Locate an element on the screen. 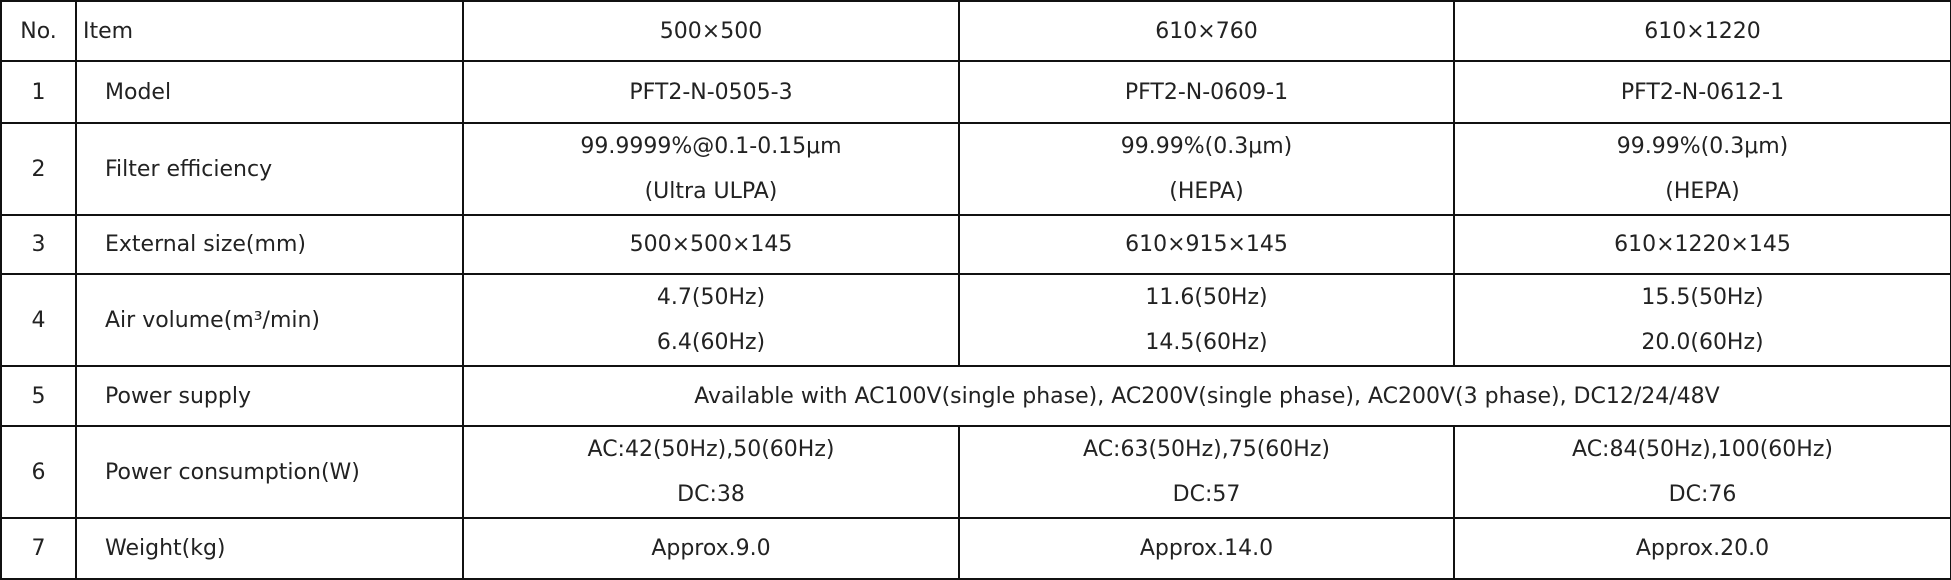 The width and height of the screenshot is (1951, 580). cell-line: 610×915×145 is located at coordinates (1206, 244).